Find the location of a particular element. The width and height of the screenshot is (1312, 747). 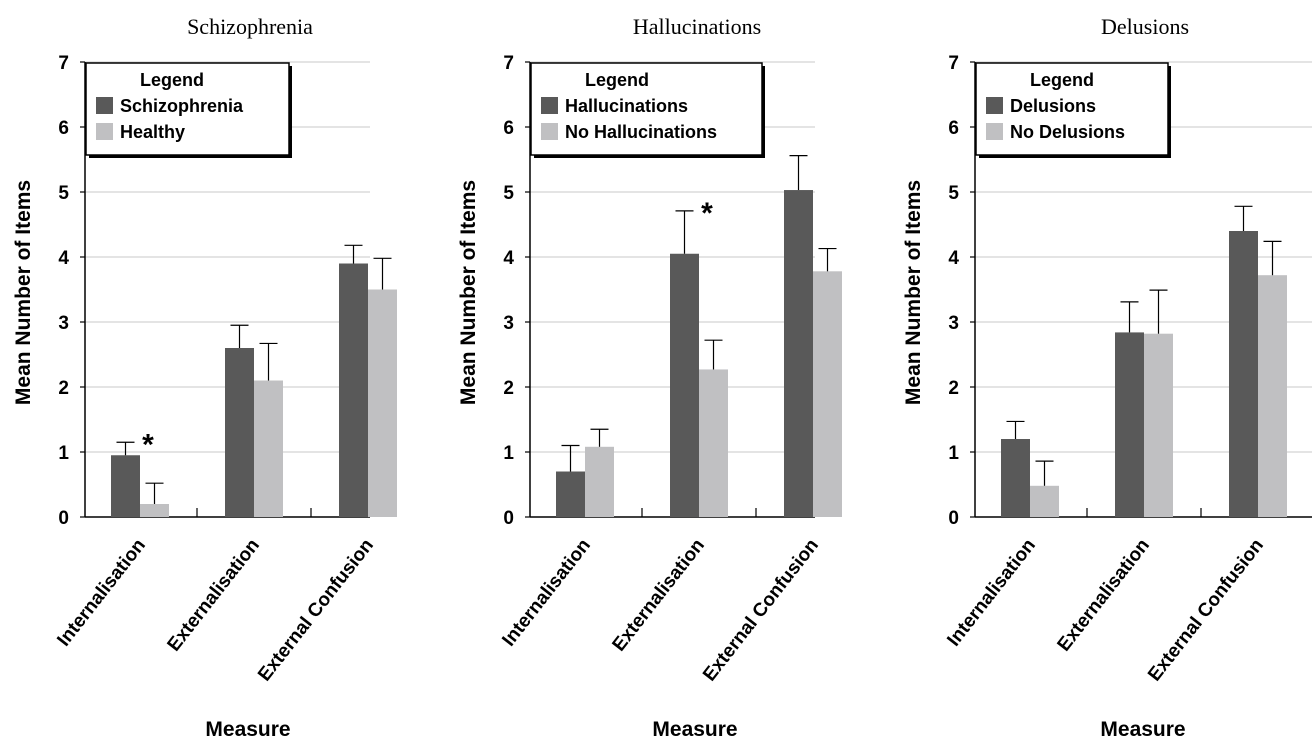

legend-entry: Hallucinations is located at coordinates (626, 106).